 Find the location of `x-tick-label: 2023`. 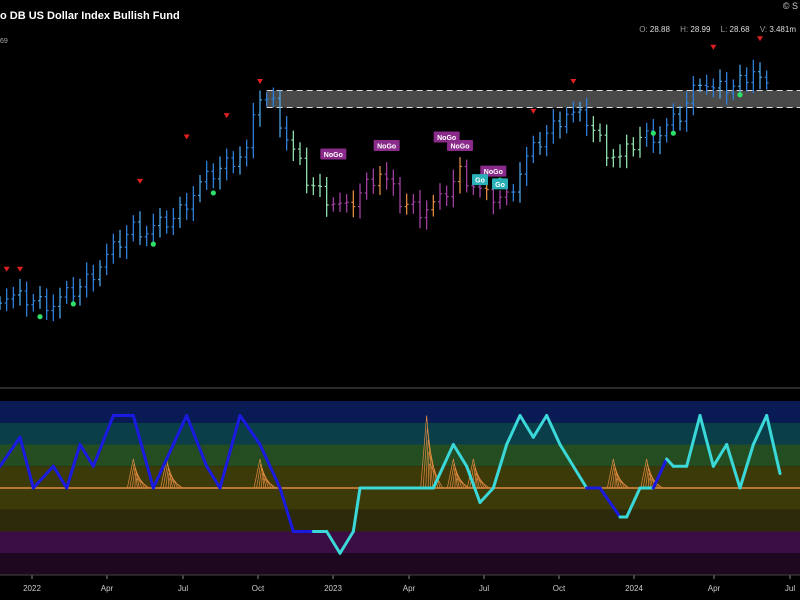

x-tick-label: 2023 is located at coordinates (333, 588).